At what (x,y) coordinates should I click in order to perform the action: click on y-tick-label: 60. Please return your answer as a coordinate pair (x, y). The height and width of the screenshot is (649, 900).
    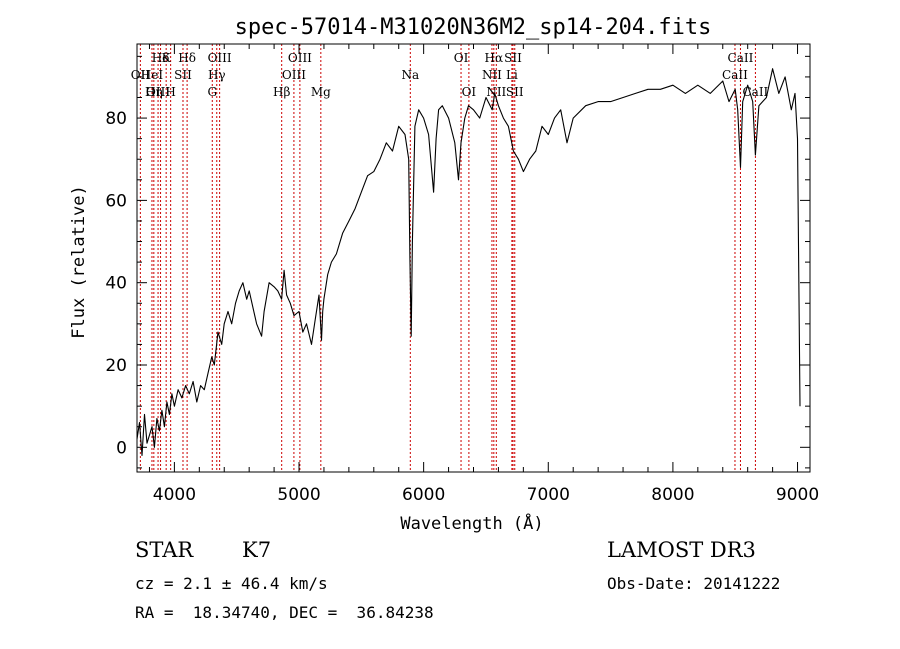
    Looking at the image, I should click on (116, 201).